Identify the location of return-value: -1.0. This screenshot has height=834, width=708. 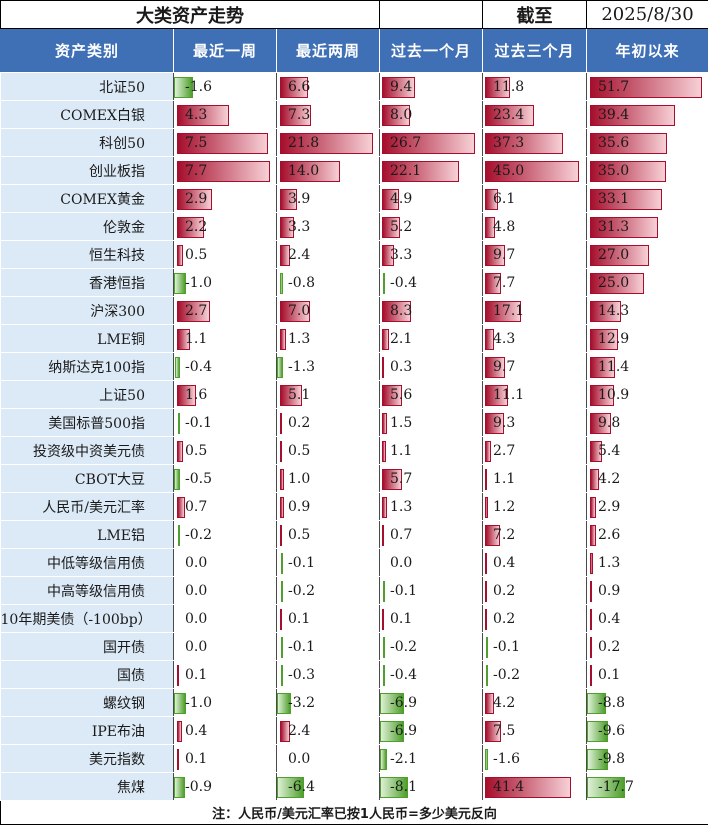
(198, 703).